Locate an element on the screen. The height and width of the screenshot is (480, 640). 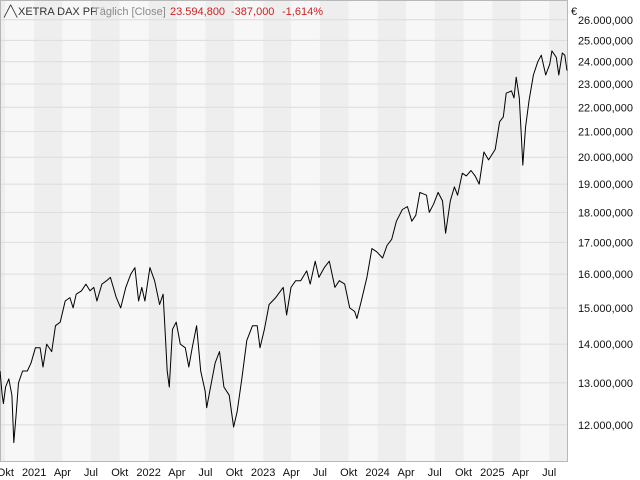
x-tick-label: 2023 is located at coordinates (263, 473).